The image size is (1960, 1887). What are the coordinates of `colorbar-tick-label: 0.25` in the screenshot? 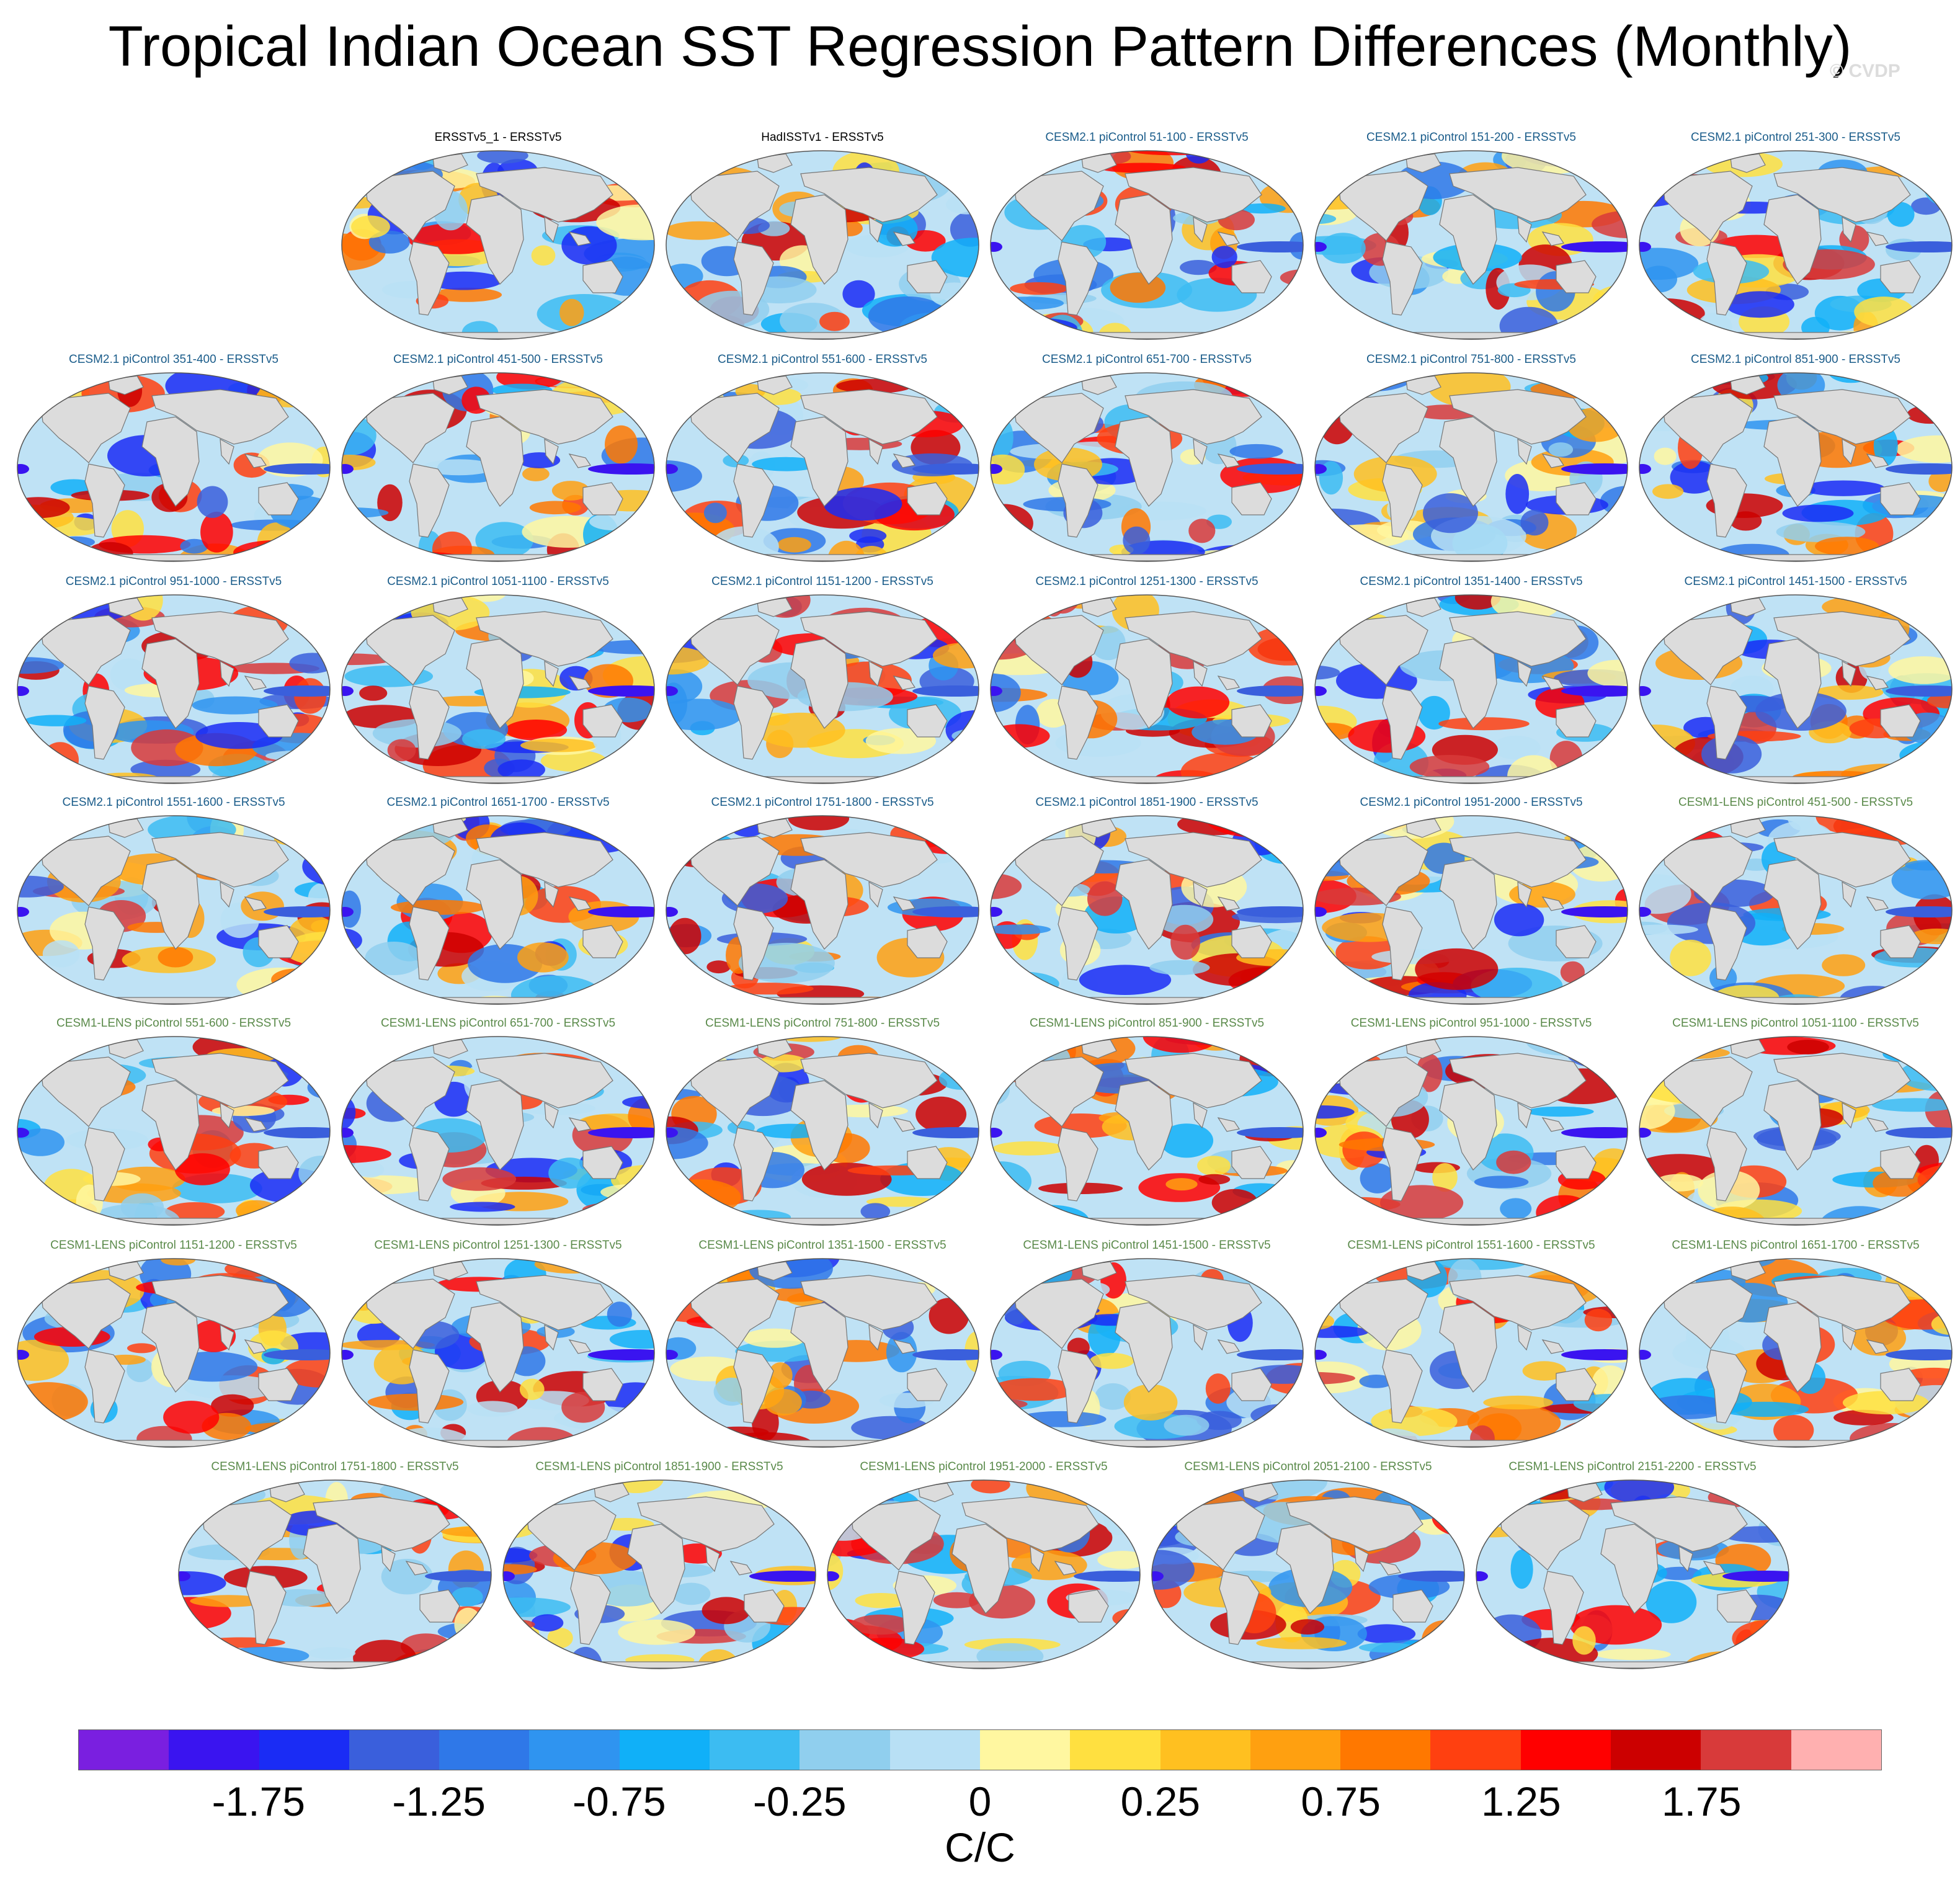 It's located at (1160, 1801).